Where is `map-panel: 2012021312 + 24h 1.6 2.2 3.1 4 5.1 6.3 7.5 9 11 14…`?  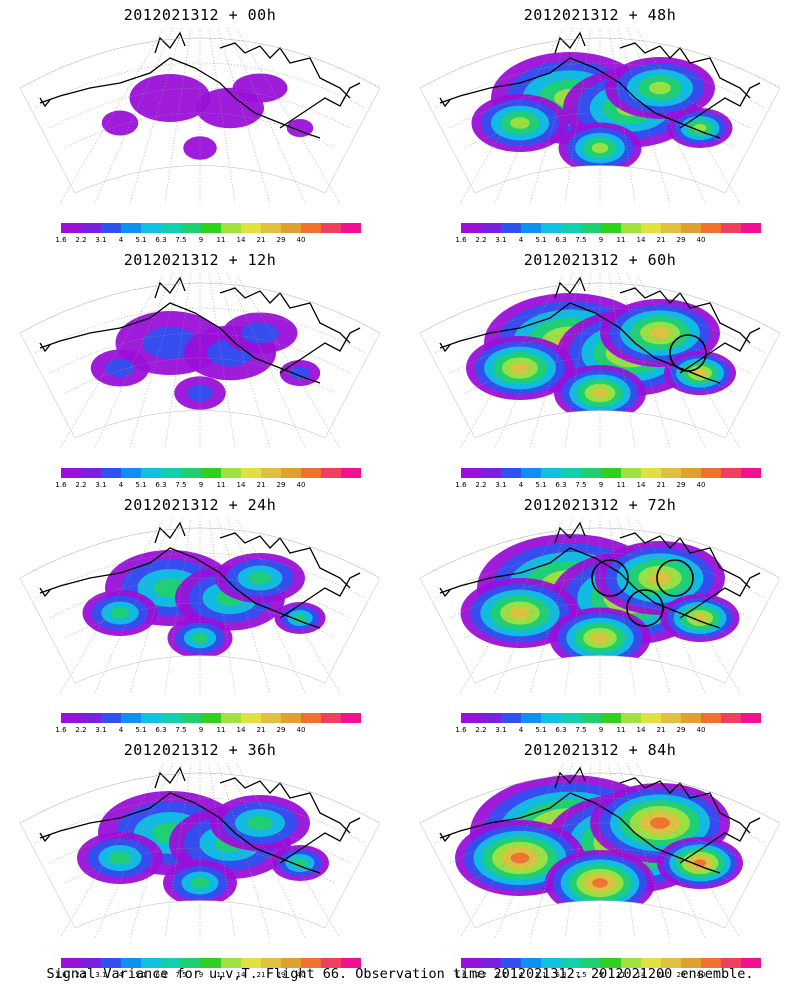
map-panel: 2012021312 + 24h 1.6 2.2 3.1 4 5.1 6.3 7.5 9 11 14… is located at coordinates (200, 612).